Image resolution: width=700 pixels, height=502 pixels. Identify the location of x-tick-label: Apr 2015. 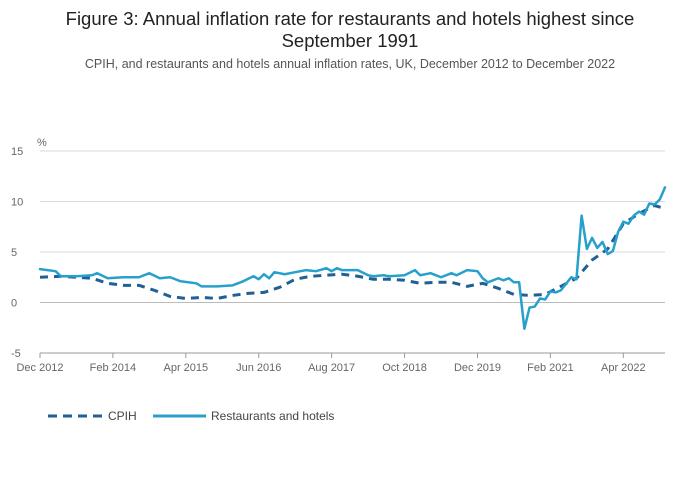
(185, 368).